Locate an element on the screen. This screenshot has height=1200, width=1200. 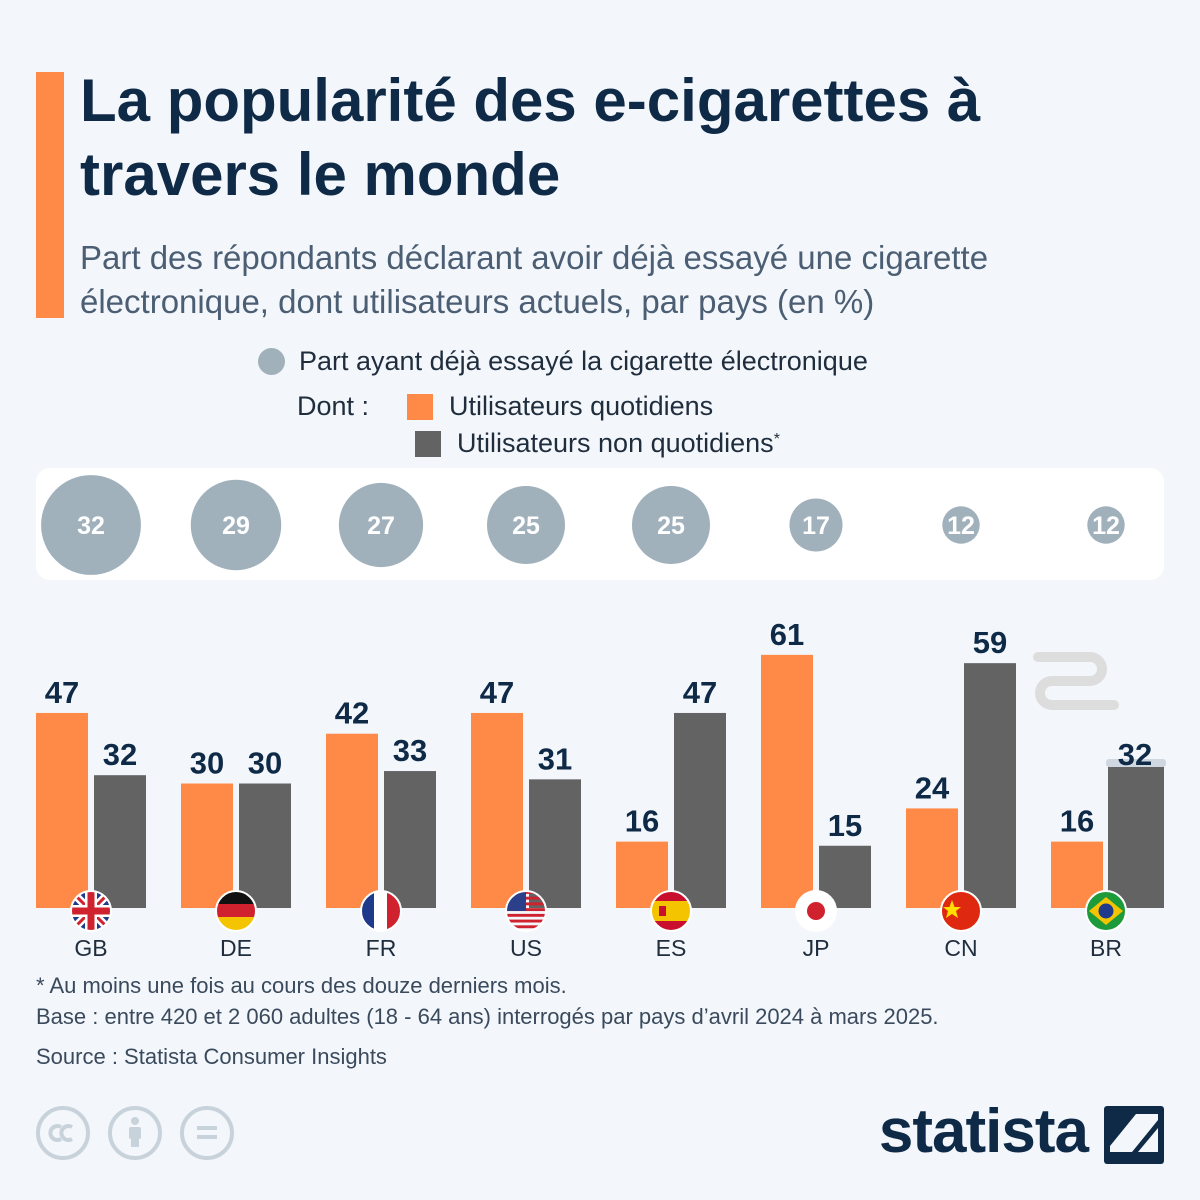
non-daily-bar-fr is located at coordinates (410, 839).